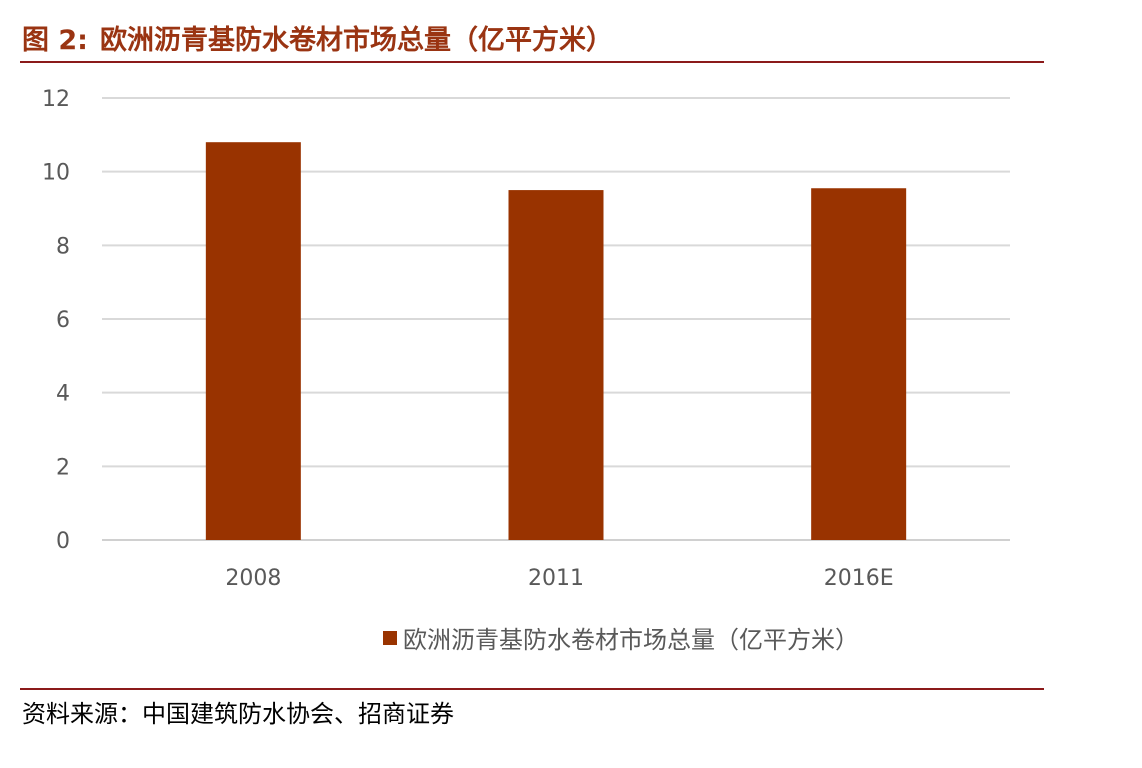 The width and height of the screenshot is (1142, 768). Describe the element at coordinates (238, 714) in the screenshot. I see `source-note: 资料来源：中国建筑防水协会、招商证券` at that location.